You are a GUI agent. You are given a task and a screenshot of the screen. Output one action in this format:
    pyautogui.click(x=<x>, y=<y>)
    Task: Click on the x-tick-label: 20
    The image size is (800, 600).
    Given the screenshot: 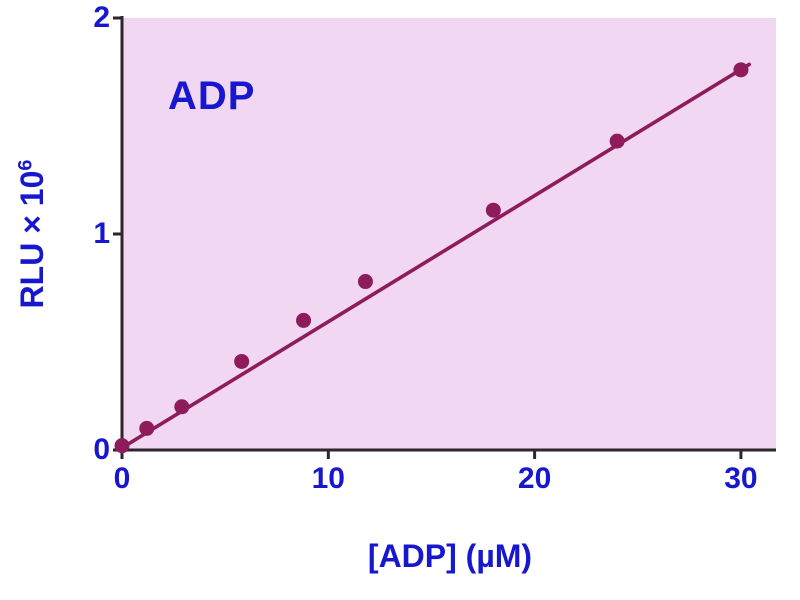 What is the action you would take?
    pyautogui.click(x=534, y=478)
    